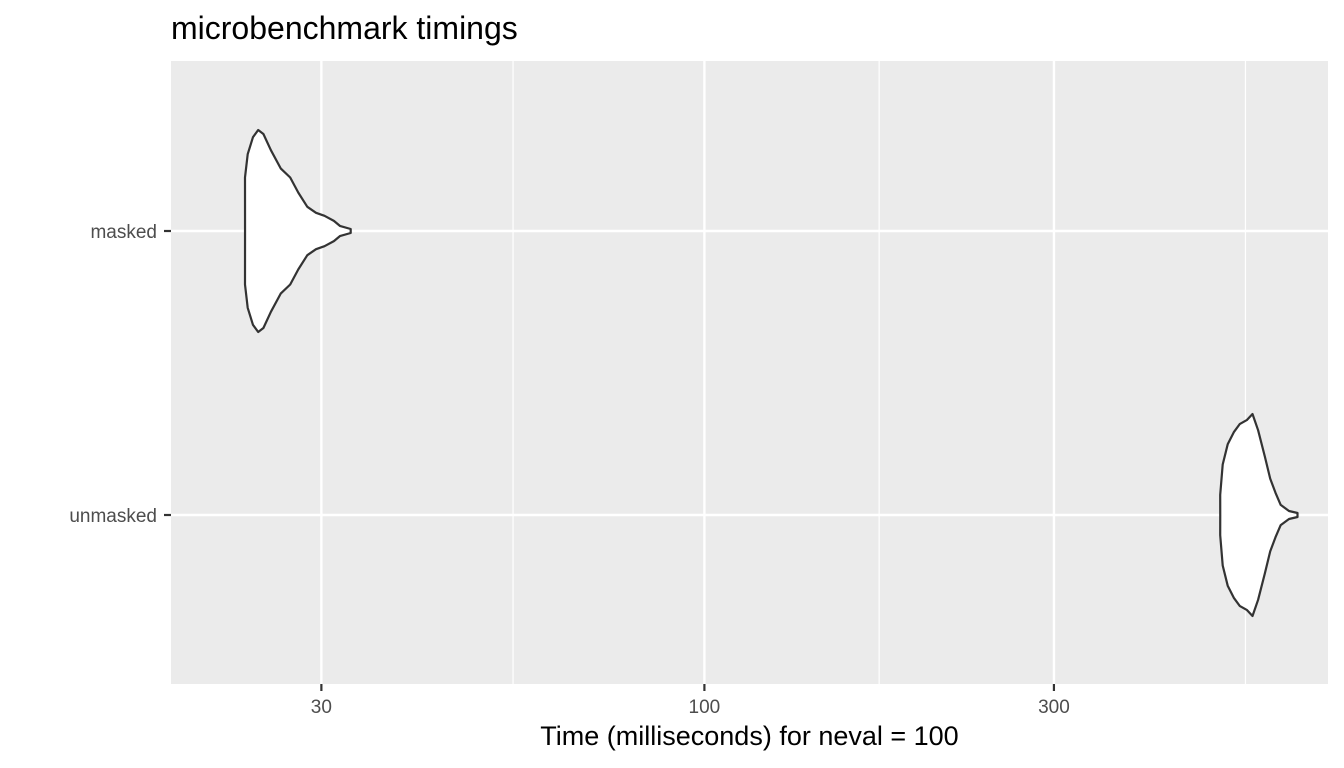 The height and width of the screenshot is (768, 1344). Describe the element at coordinates (123, 232) in the screenshot. I see `y-tick-label-masked: masked` at that location.